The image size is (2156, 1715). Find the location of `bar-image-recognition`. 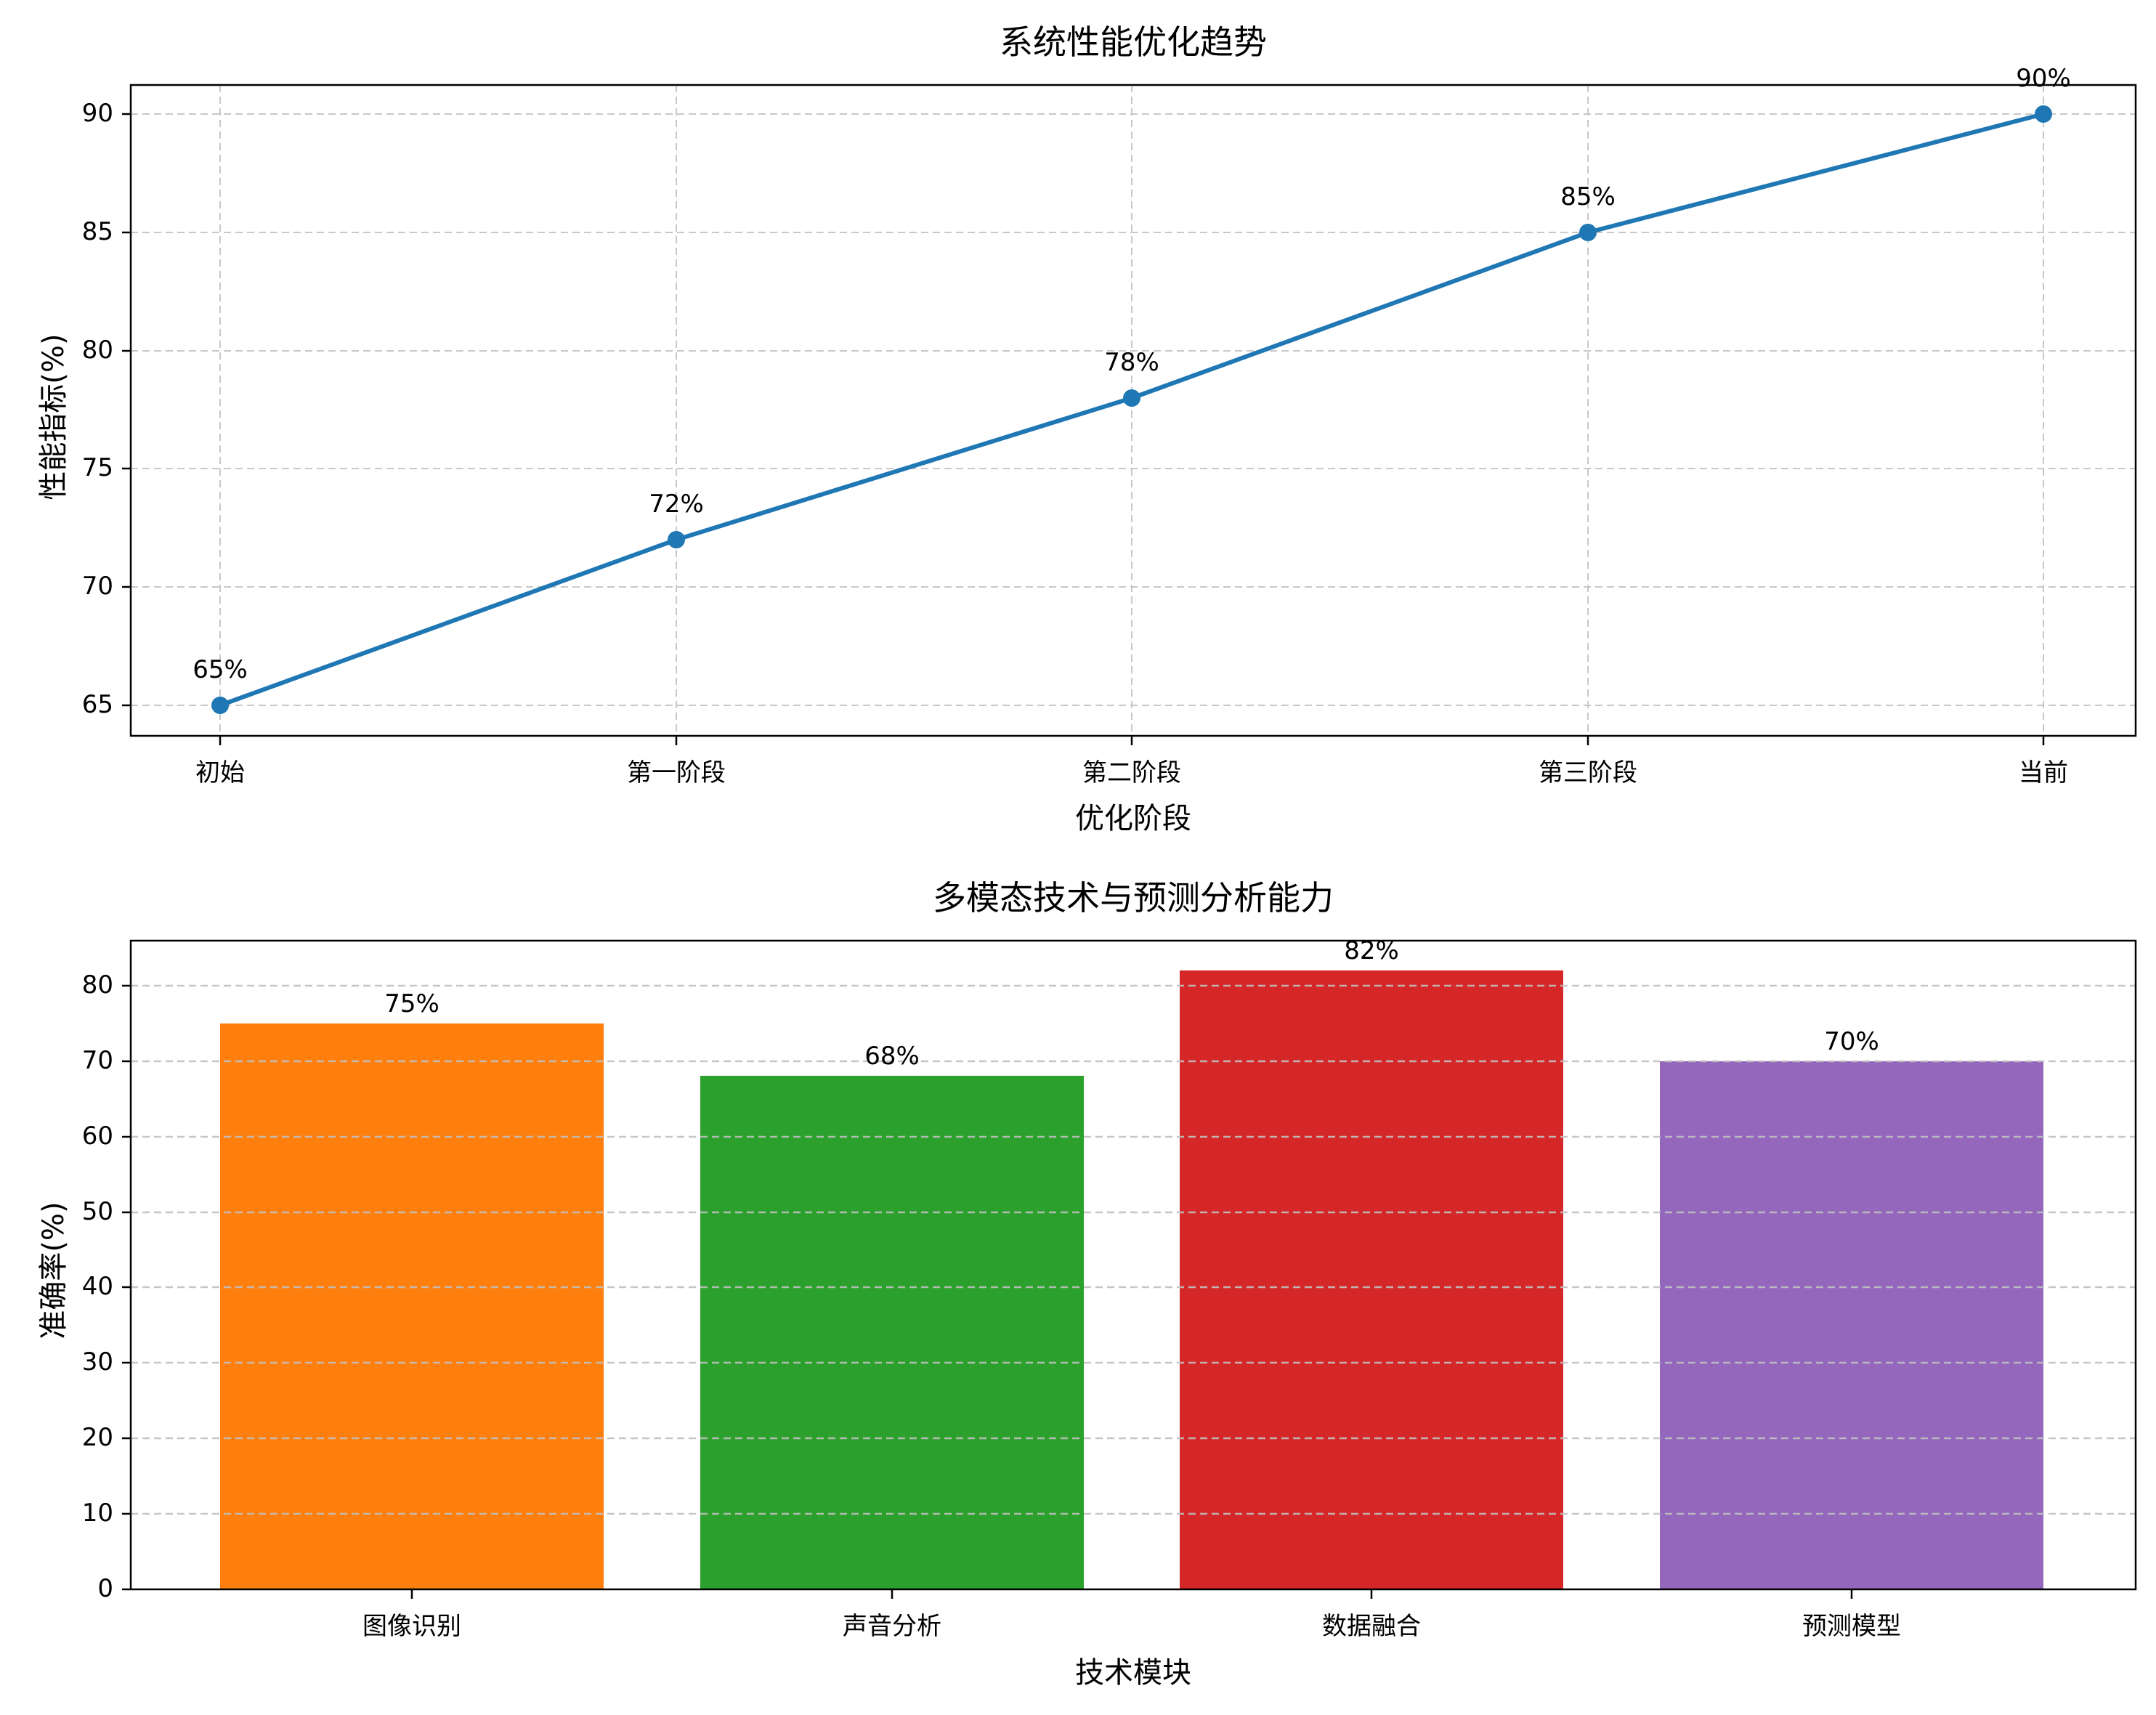

bar-image-recognition is located at coordinates (412, 1306).